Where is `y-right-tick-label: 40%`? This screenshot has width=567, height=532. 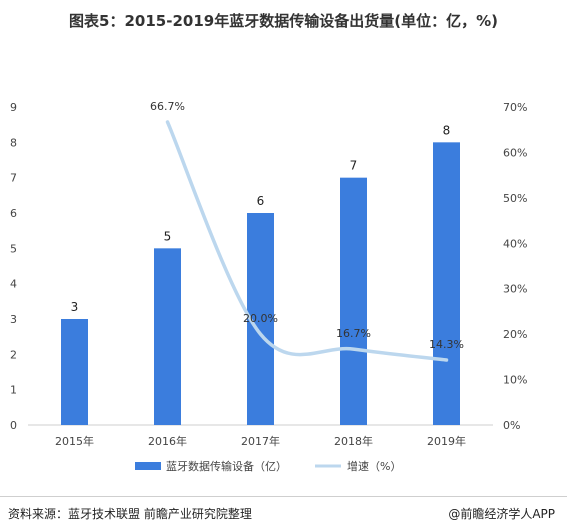
y-right-tick-label: 40% is located at coordinates (515, 243).